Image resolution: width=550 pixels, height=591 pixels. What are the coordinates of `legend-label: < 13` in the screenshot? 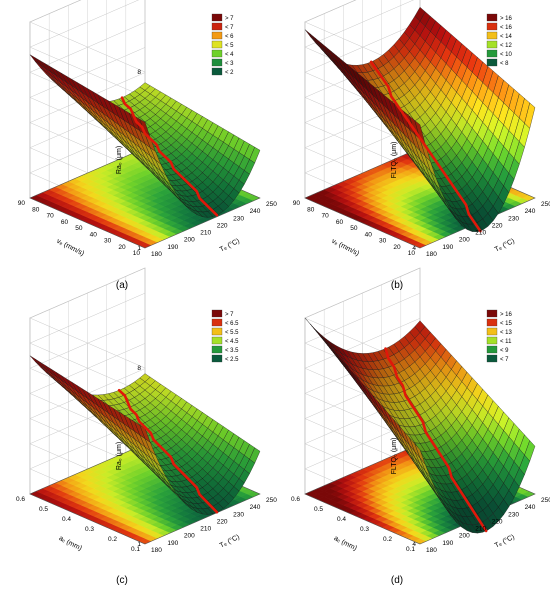 It's located at (506, 333).